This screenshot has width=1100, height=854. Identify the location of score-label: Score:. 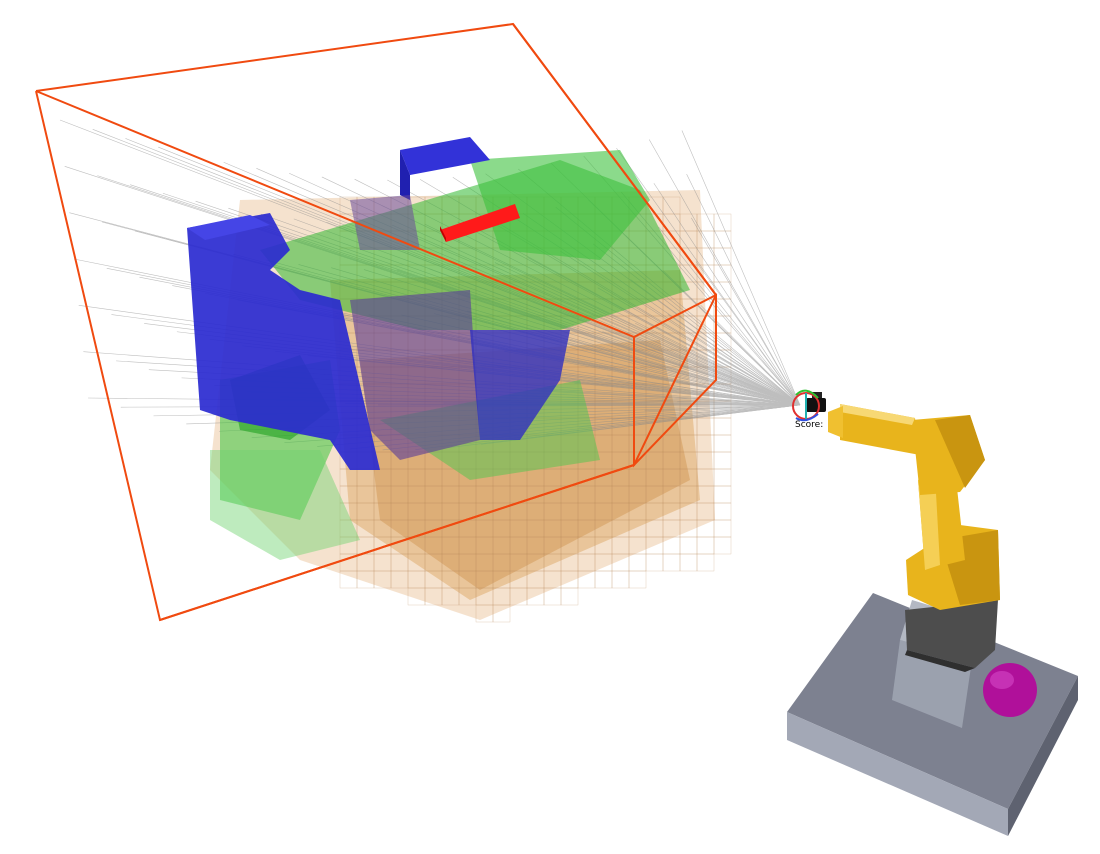
(809, 425).